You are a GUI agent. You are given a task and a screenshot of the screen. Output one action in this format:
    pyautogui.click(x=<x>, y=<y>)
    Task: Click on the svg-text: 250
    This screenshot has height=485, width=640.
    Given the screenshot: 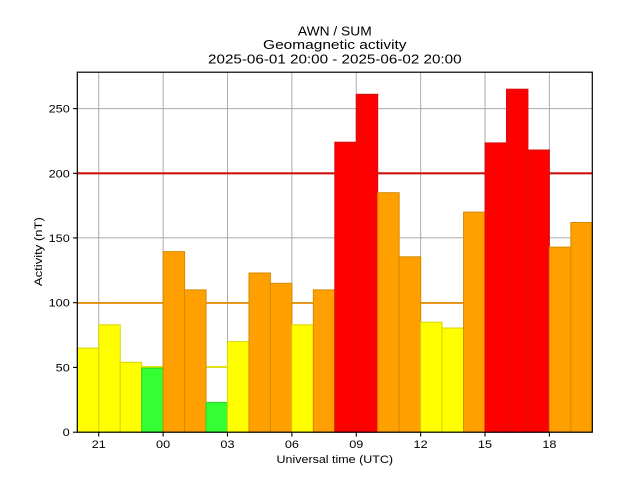 What is the action you would take?
    pyautogui.click(x=59, y=110)
    